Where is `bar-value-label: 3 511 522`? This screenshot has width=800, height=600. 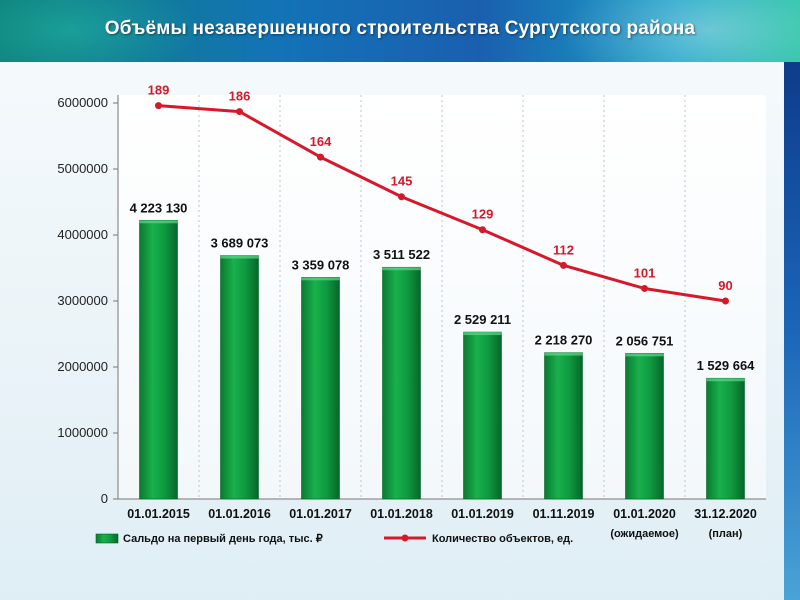 bar-value-label: 3 511 522 is located at coordinates (401, 254).